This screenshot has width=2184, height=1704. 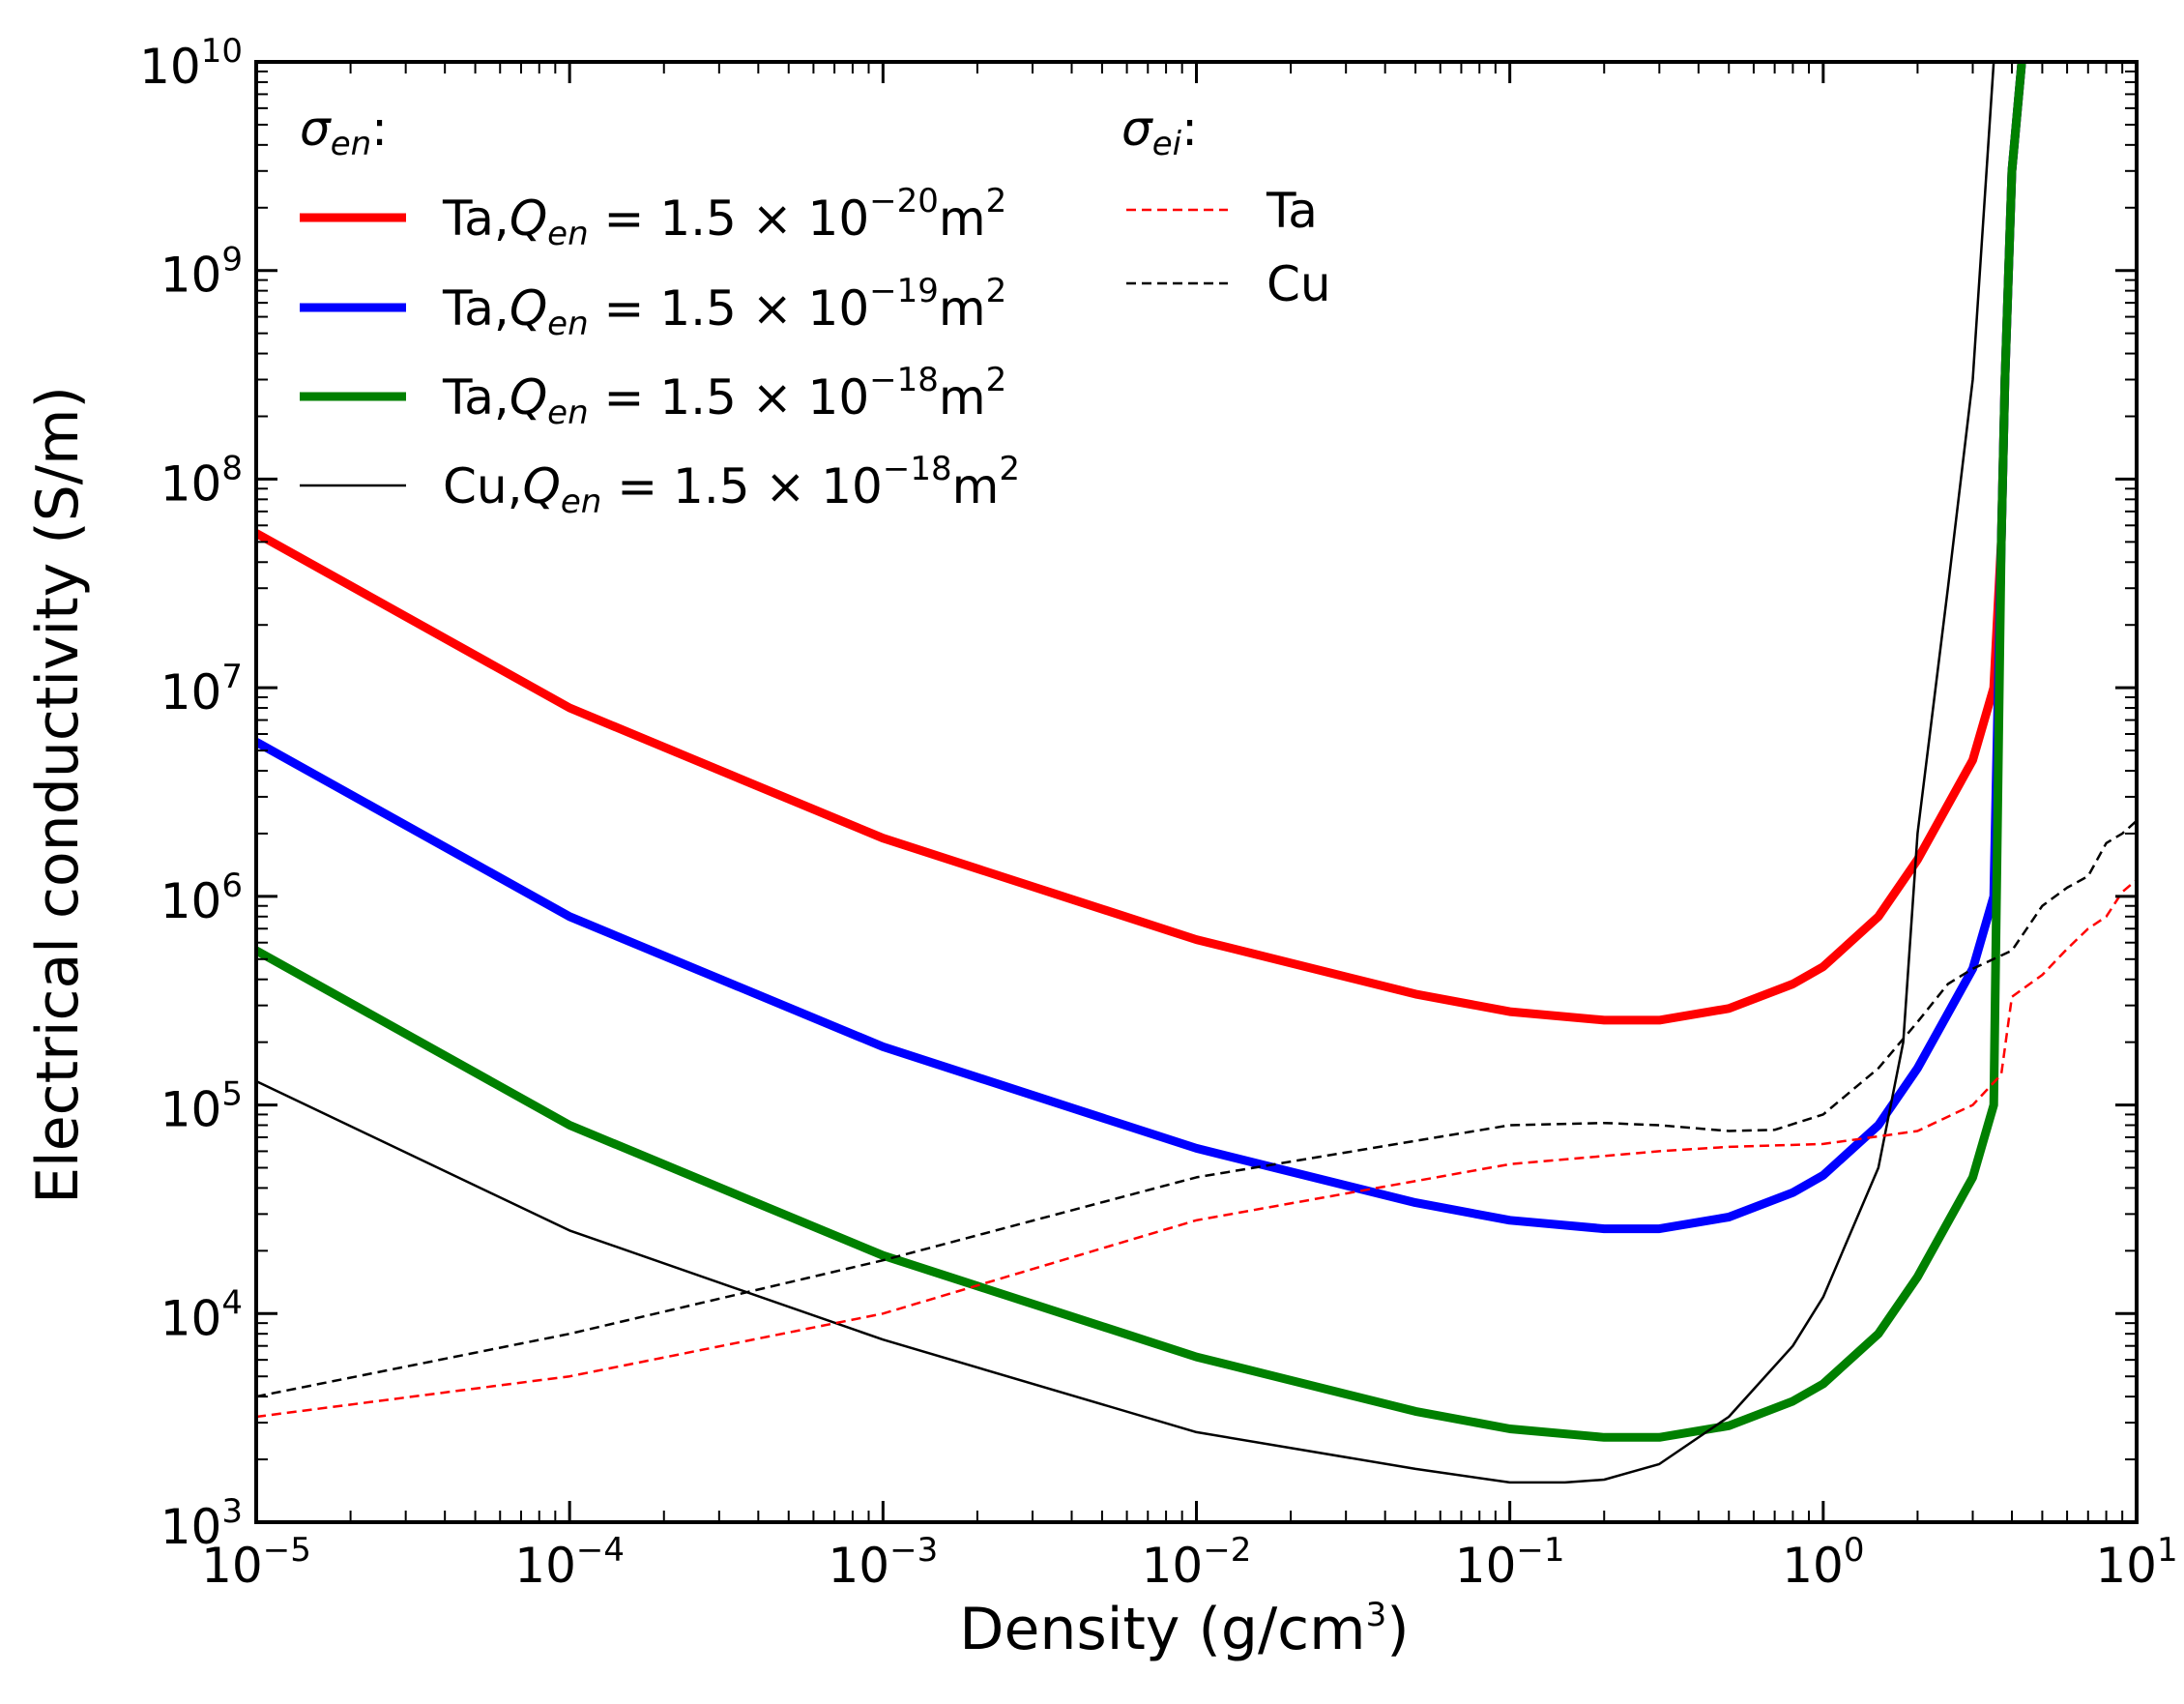 I want to click on y-tick-label: 10⁵, so click(x=202, y=1106).